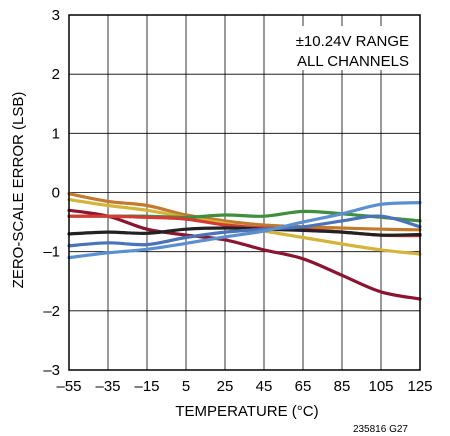 This screenshot has height=436, width=450. I want to click on y-tick-label: 2, so click(56, 74).